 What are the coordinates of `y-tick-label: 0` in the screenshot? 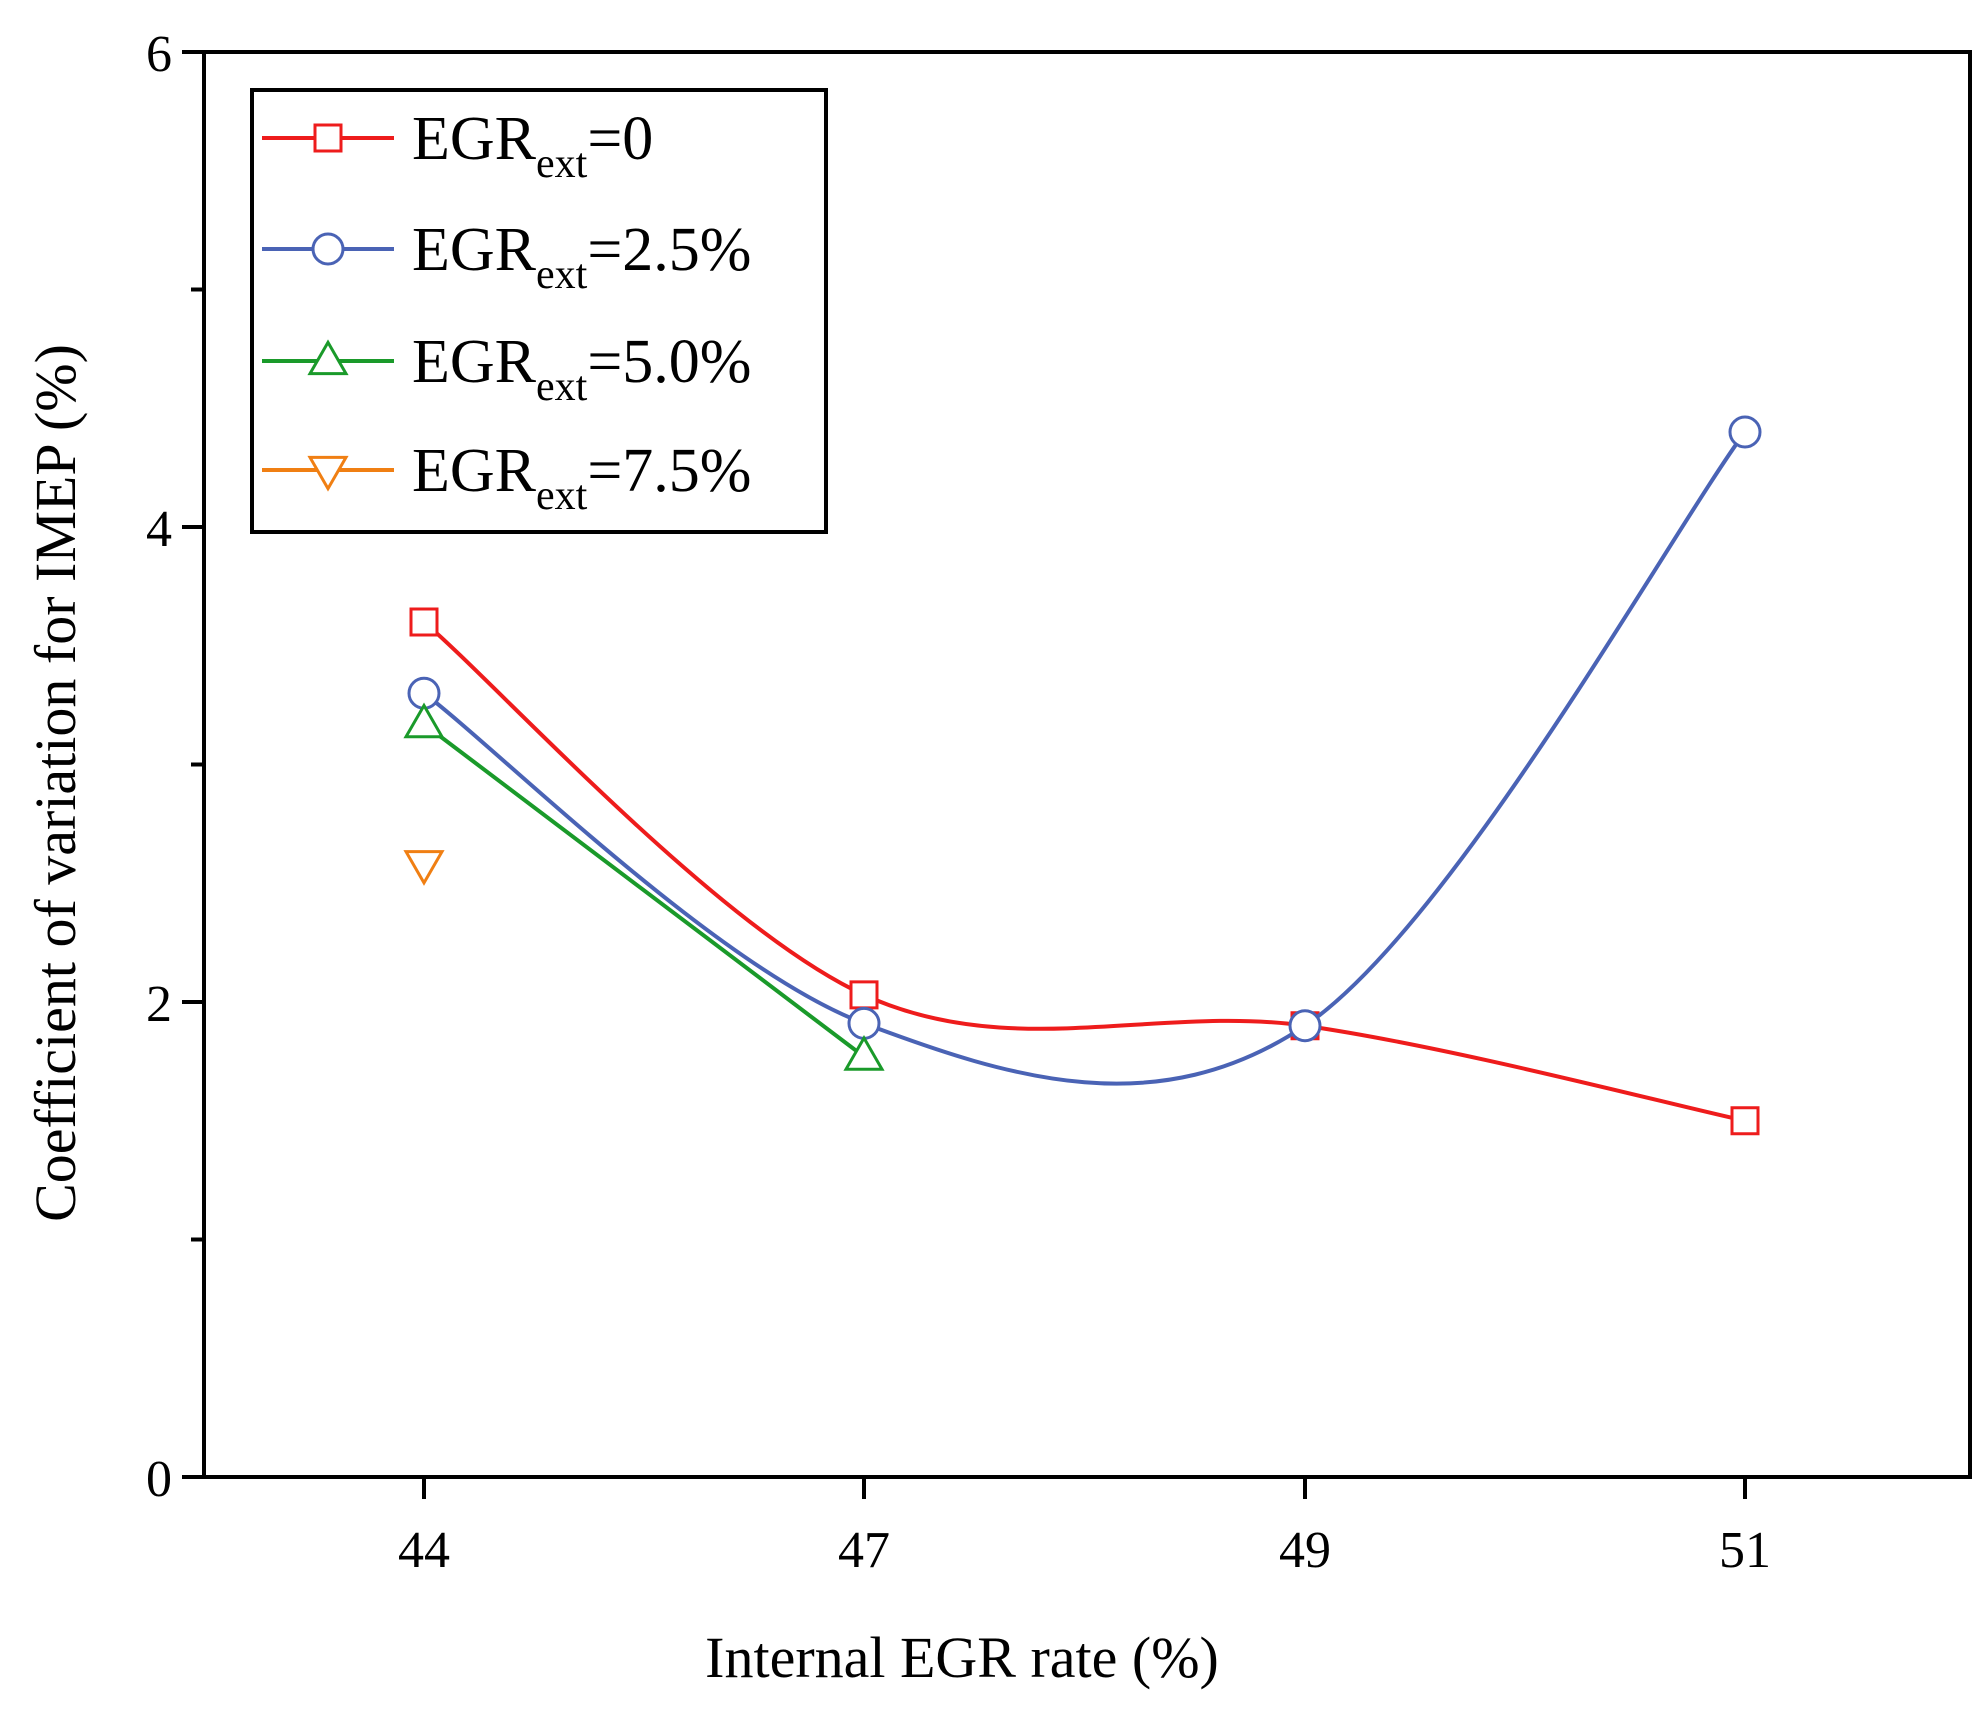 It's located at (159, 1479).